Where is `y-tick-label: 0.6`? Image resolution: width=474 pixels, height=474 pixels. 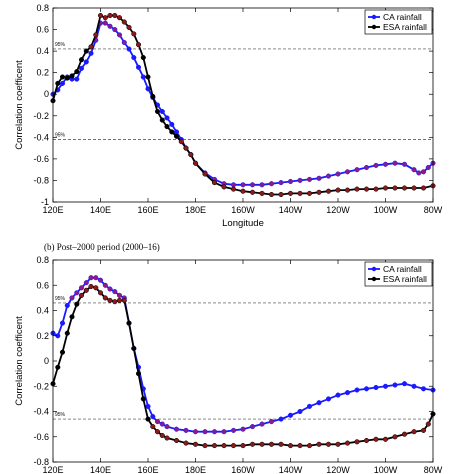
y-tick-label: 0.6 is located at coordinates (42, 285).